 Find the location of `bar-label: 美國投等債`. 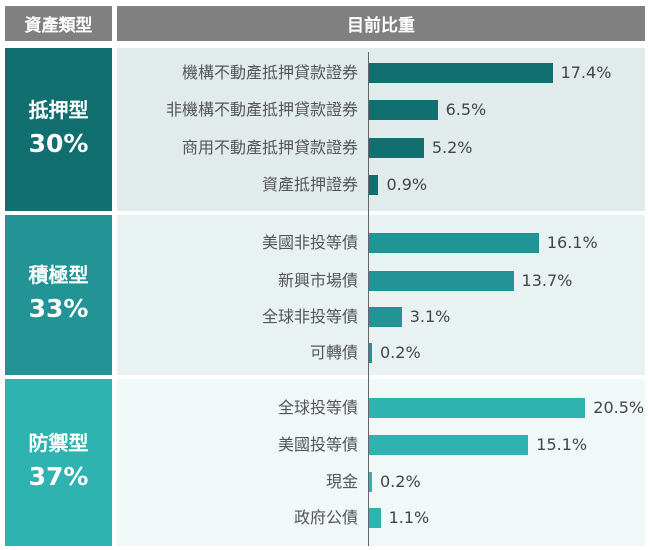

bar-label: 美國投等債 is located at coordinates (317, 444).